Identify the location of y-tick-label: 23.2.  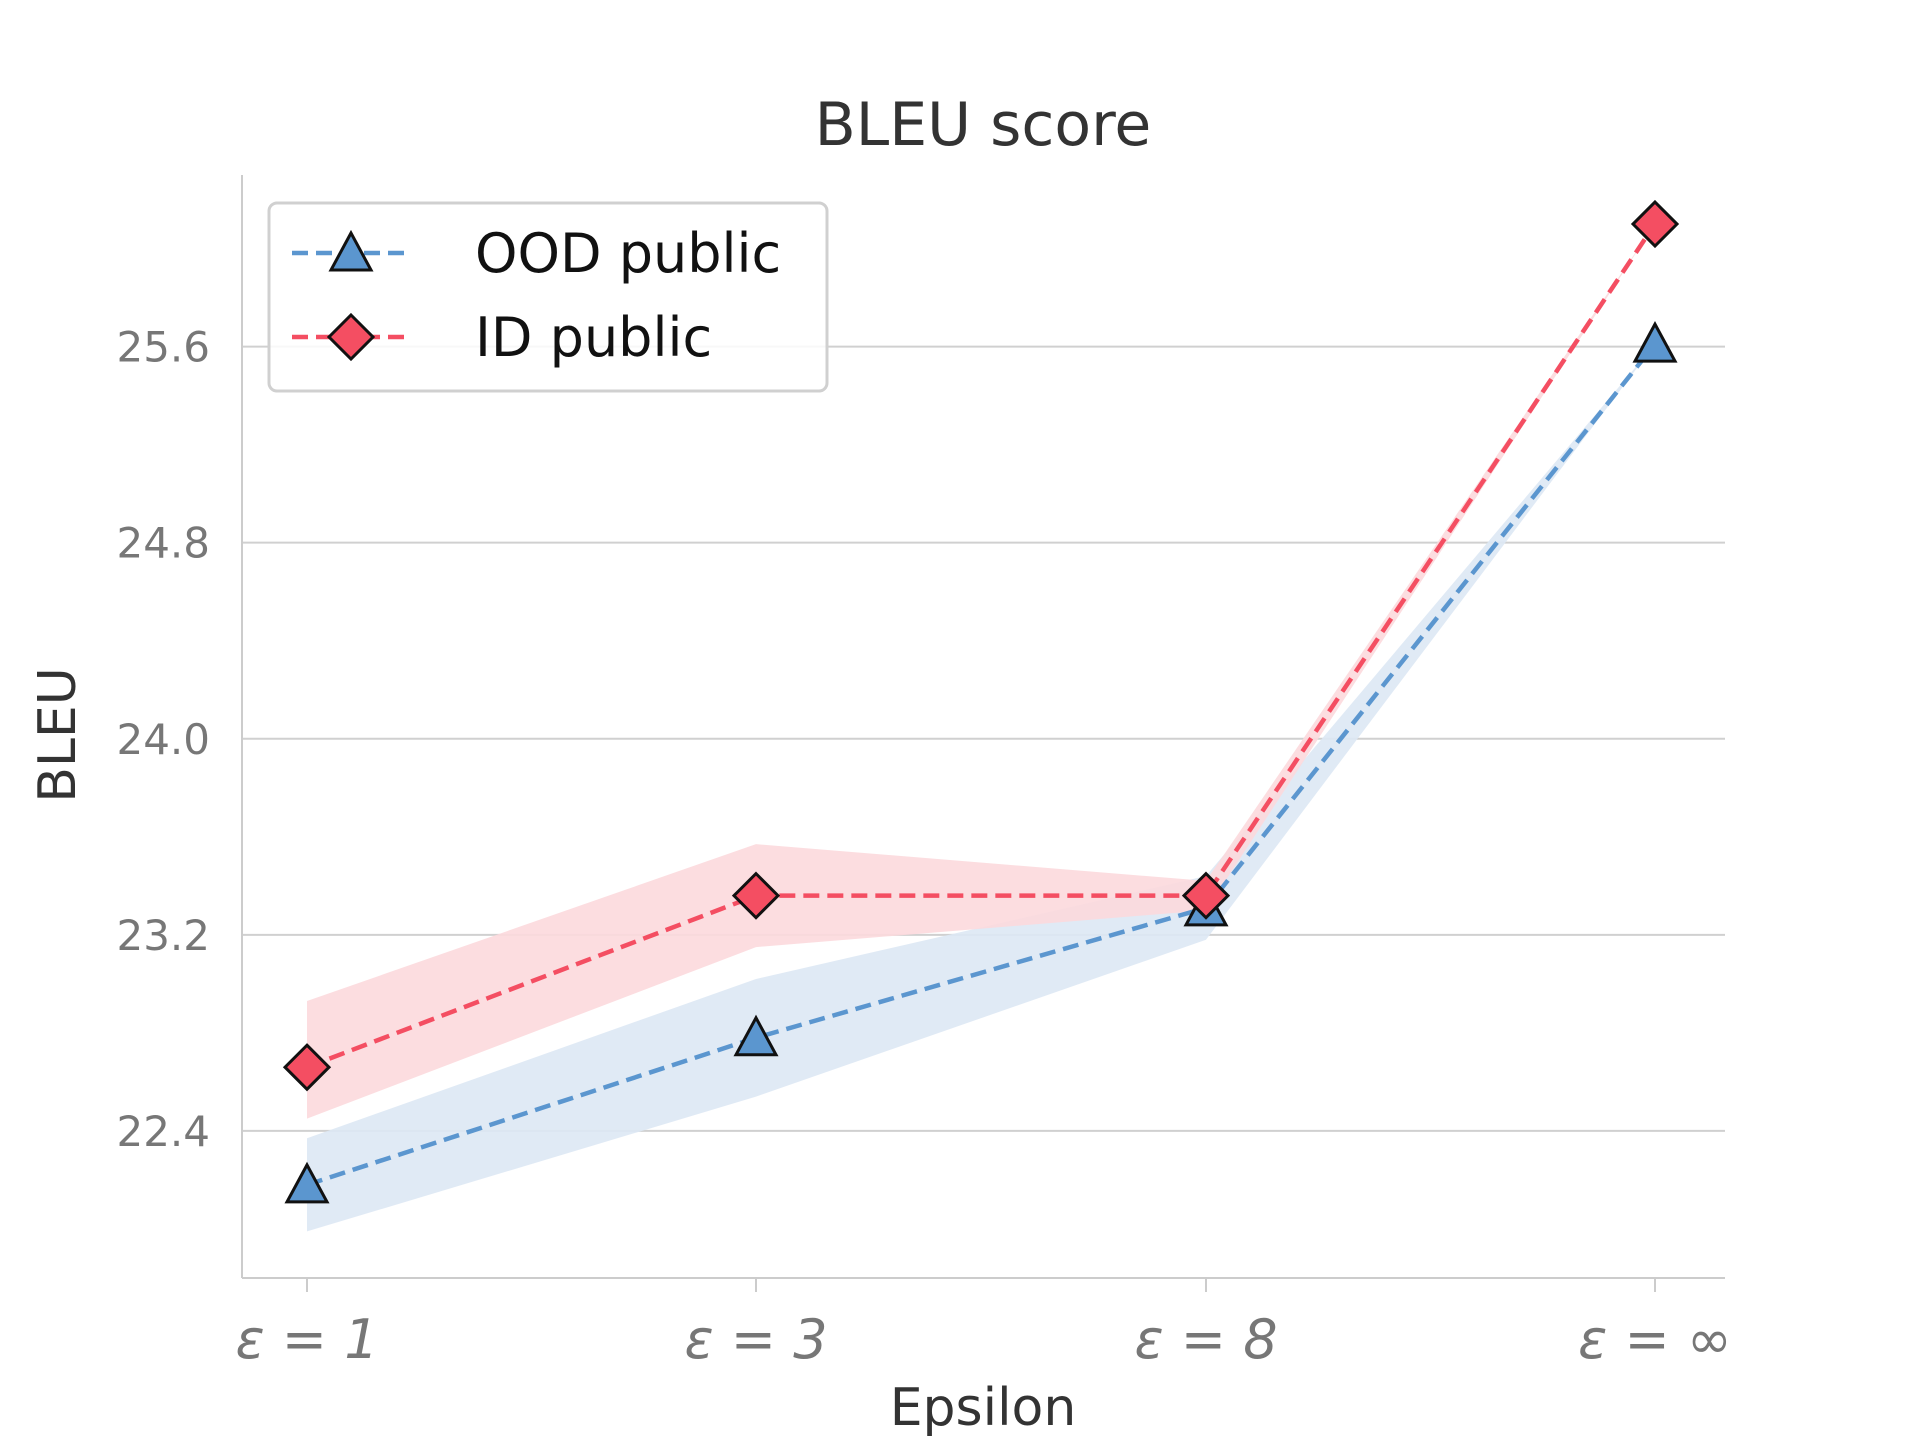
(163, 935).